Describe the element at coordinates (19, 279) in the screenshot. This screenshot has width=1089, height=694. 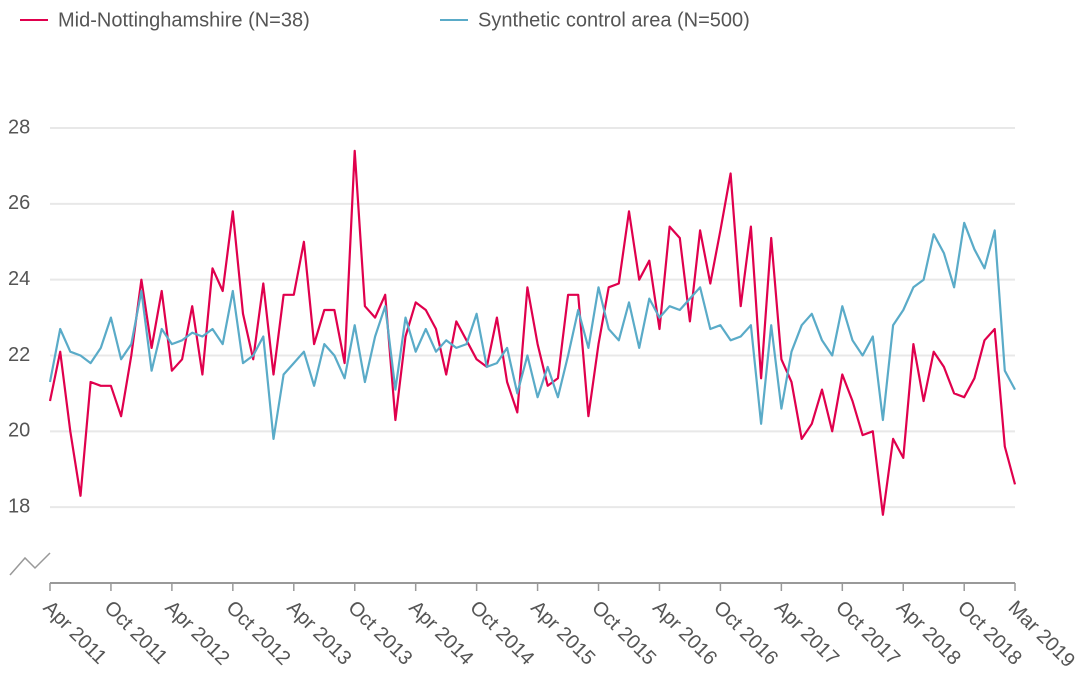
I see `y-tick-label: 24` at that location.